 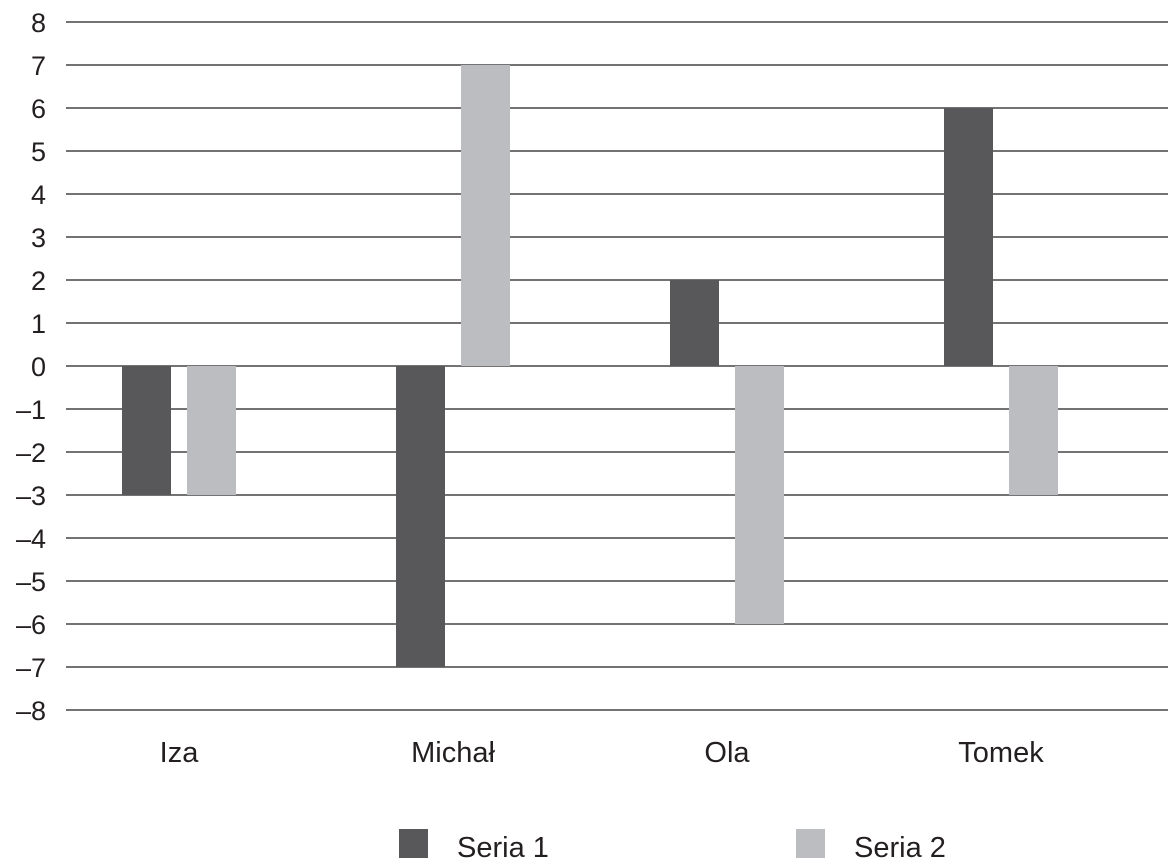 I want to click on y-tick-label: –5, so click(x=31, y=582).